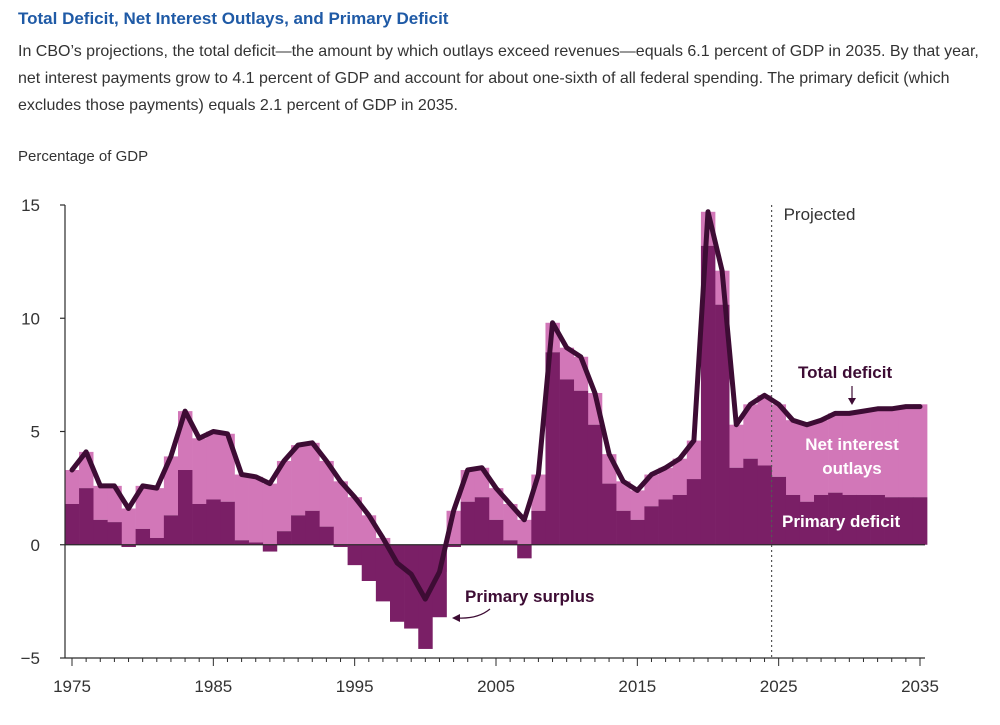 This screenshot has width=1000, height=725. I want to click on interest-bar-2034, so click(906, 452).